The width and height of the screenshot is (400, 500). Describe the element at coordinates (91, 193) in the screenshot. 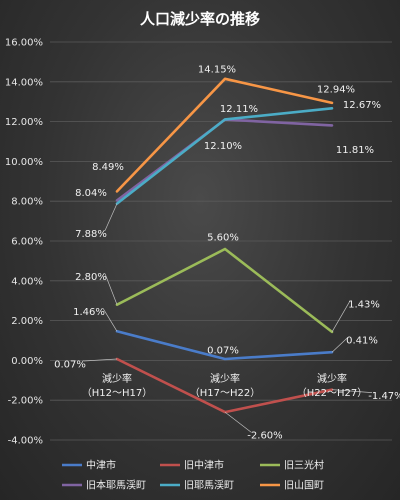

I see `data-label: 8.04%` at that location.